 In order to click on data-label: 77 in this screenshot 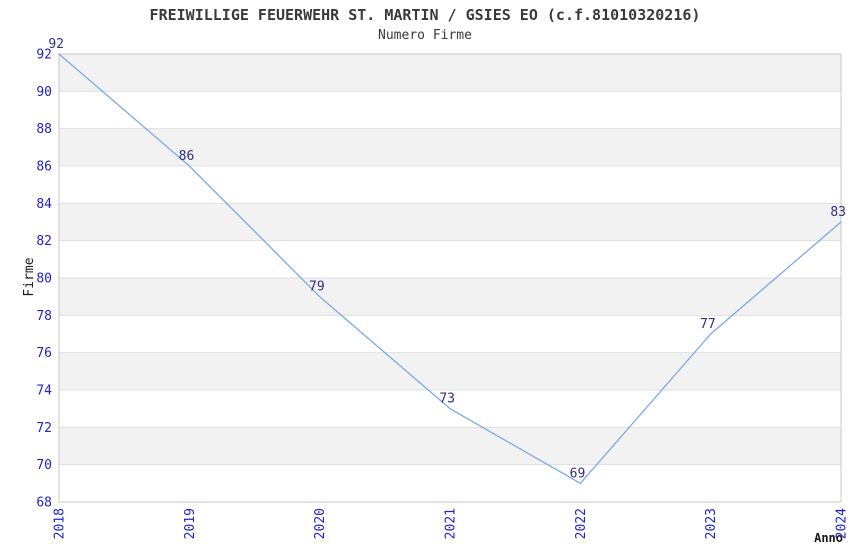, I will do `click(708, 324)`.